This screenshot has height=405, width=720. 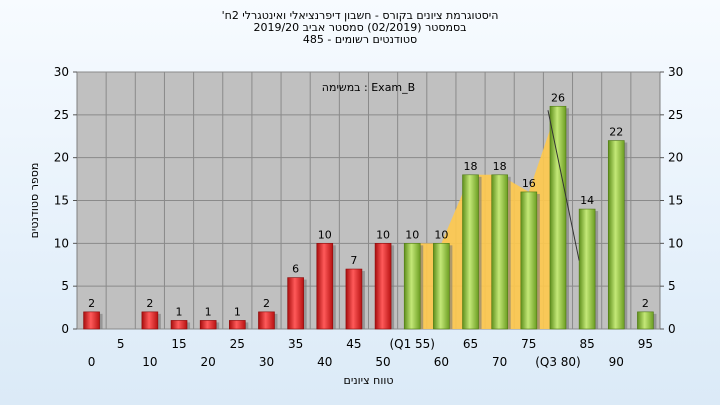 I want to click on y-tick-label-right: 30, so click(x=675, y=72).